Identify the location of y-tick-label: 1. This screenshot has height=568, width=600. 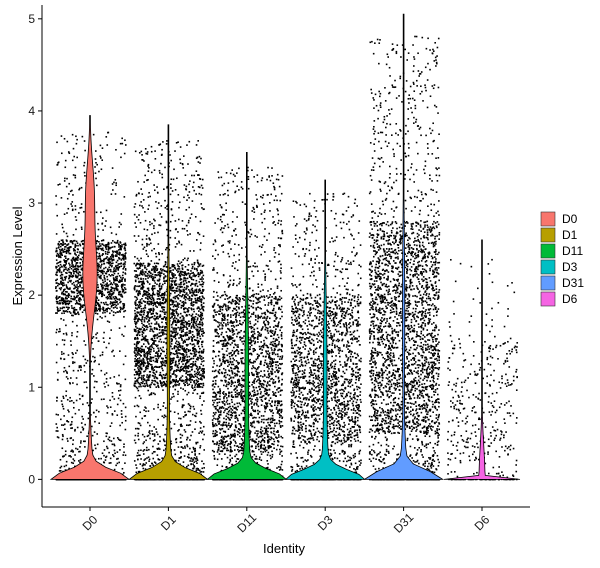
(31, 387).